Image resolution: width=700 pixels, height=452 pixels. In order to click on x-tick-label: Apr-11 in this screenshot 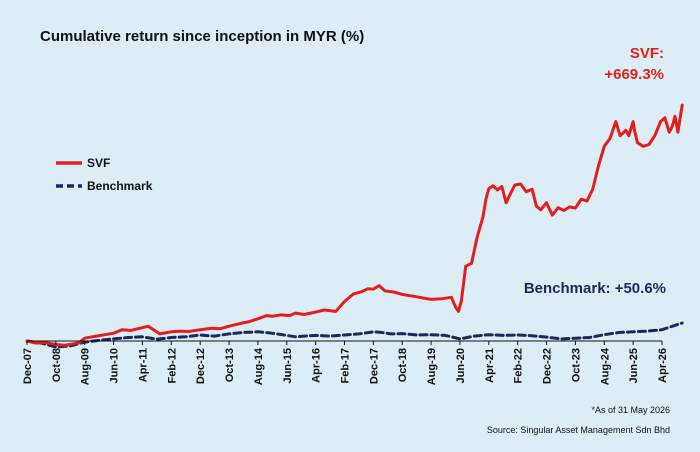, I will do `click(143, 365)`.